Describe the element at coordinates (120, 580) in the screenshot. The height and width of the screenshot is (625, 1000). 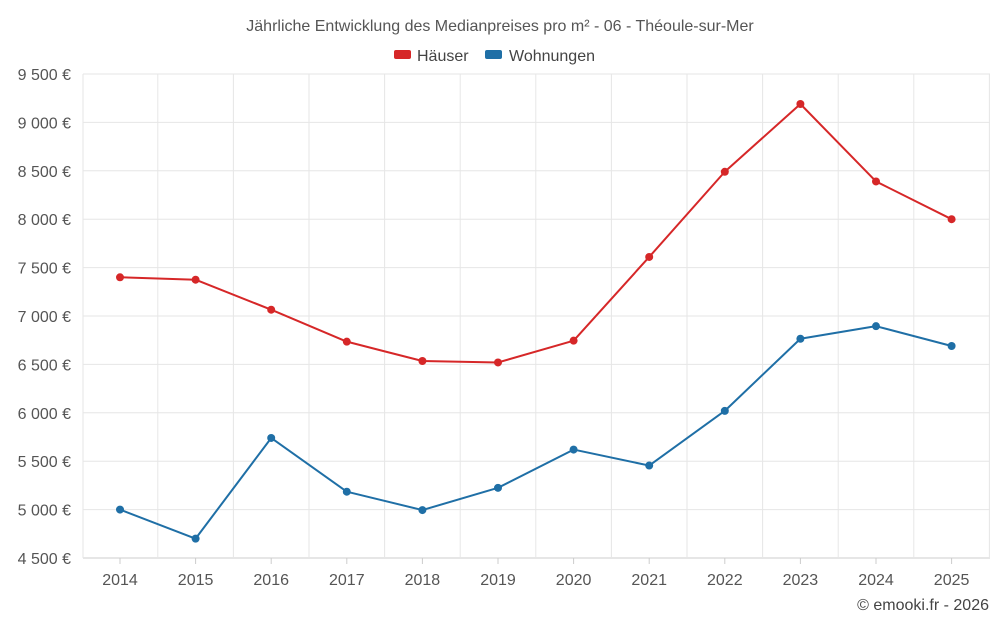
I see `x-tick-label: 2014` at that location.